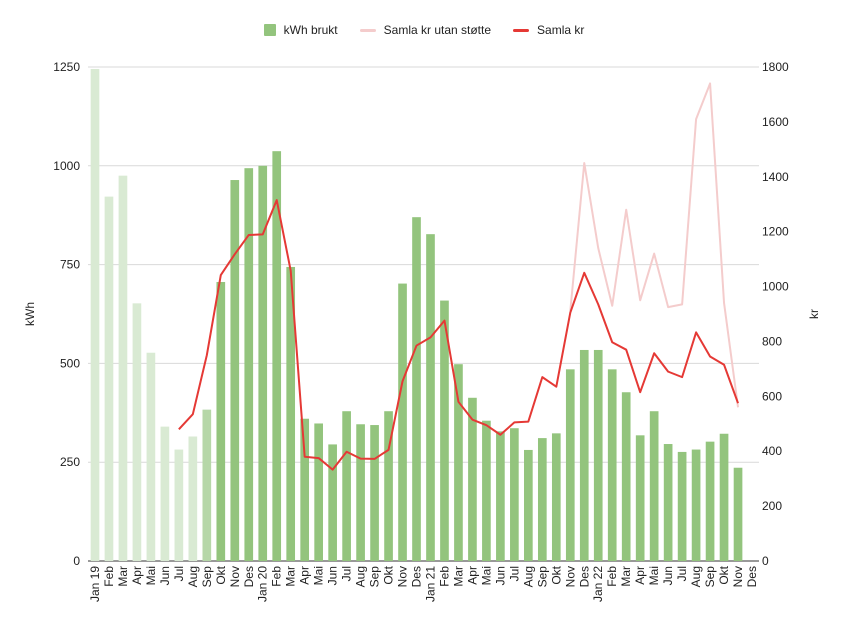  What do you see at coordinates (310, 30) in the screenshot?
I see `legend-label: kWh brukt` at bounding box center [310, 30].